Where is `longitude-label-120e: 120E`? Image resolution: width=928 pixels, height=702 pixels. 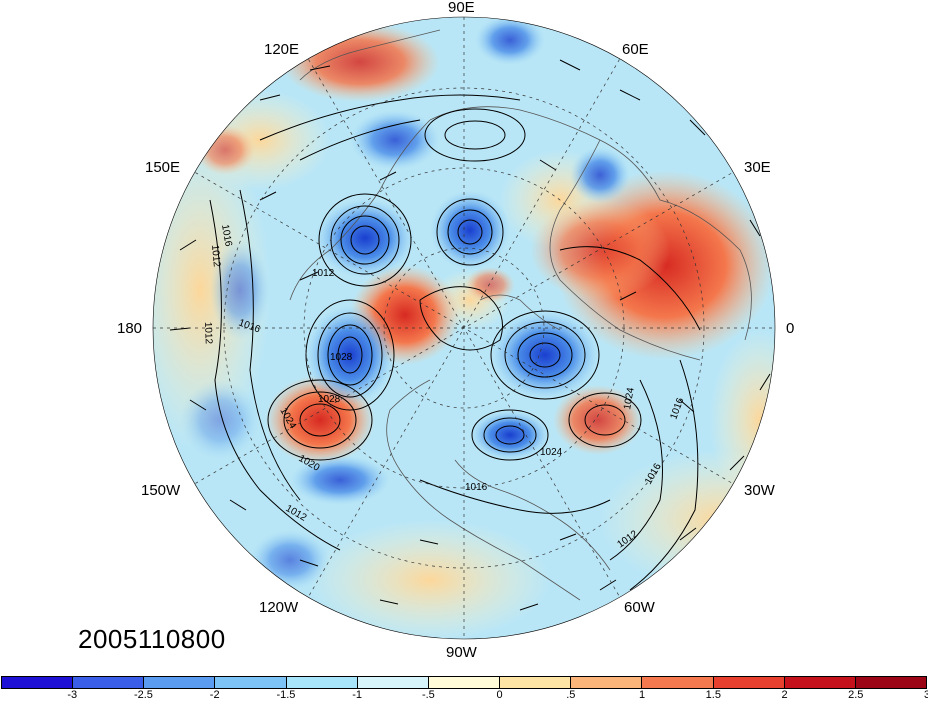
longitude-label-120e: 120E is located at coordinates (282, 49).